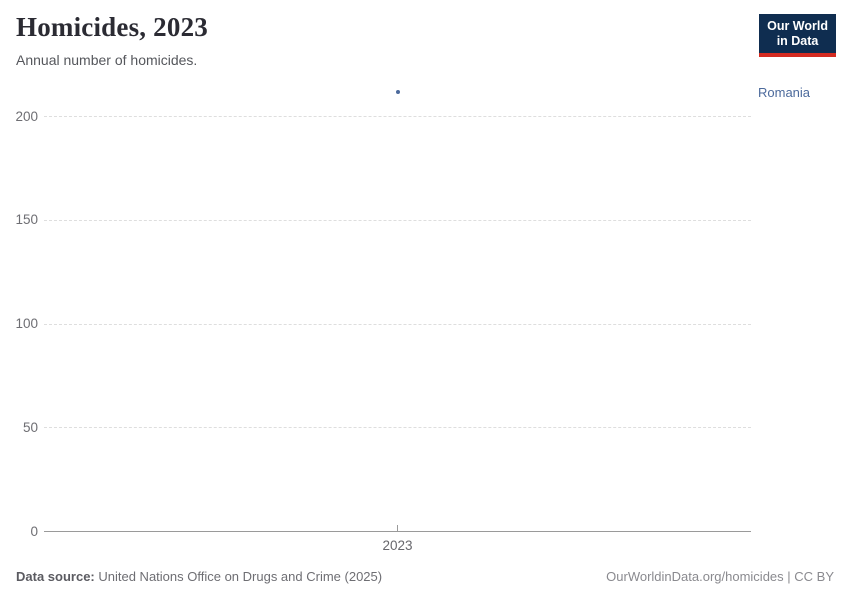  Describe the element at coordinates (784, 92) in the screenshot. I see `entity-label-romania: Romania` at that location.